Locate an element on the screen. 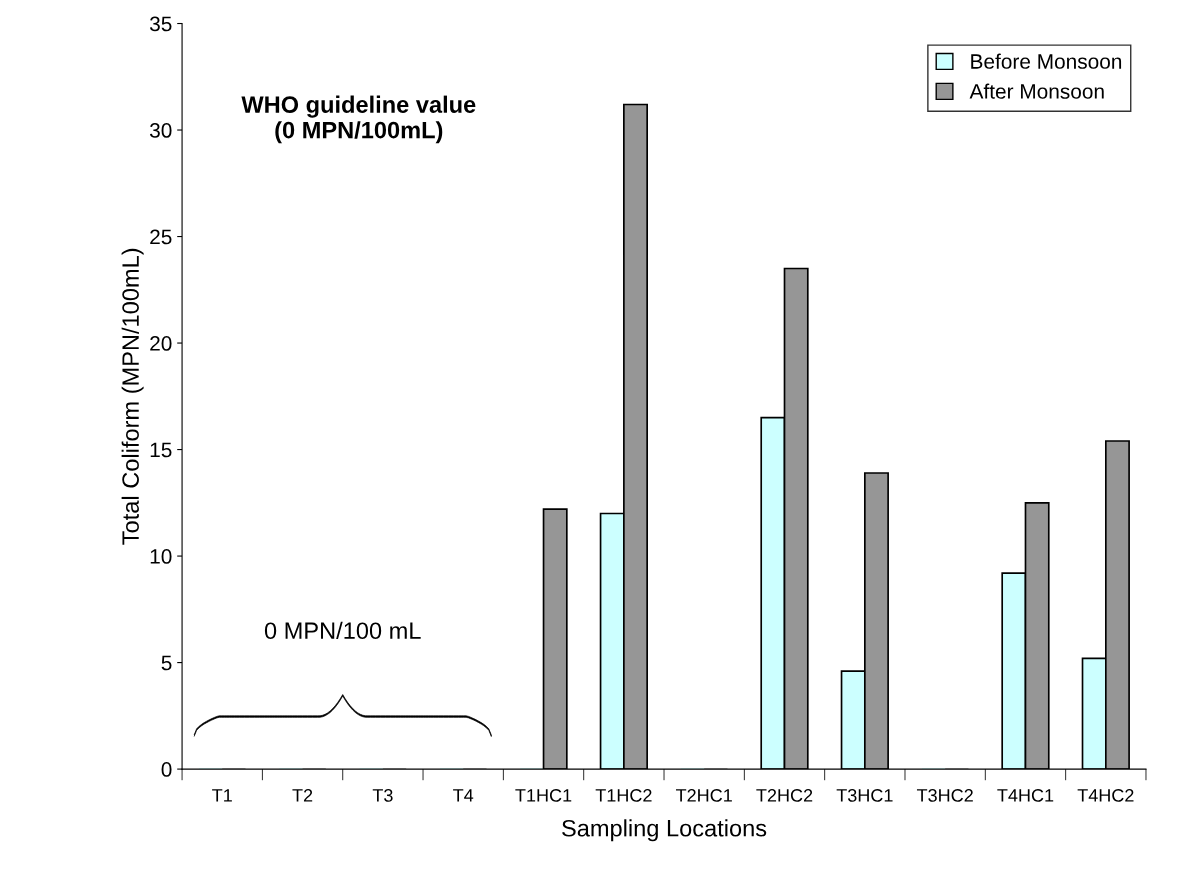  annotation: WHO guideline value (0 MPN/100mL) is located at coordinates (358, 119).